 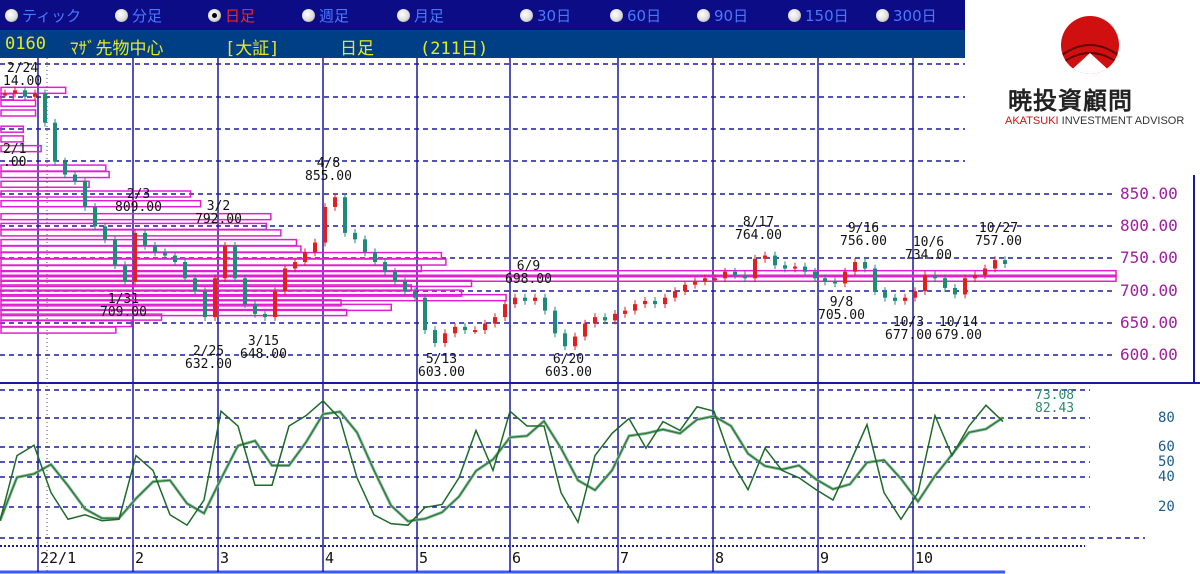 I want to click on period-radio-9: 300日, so click(x=906, y=15).